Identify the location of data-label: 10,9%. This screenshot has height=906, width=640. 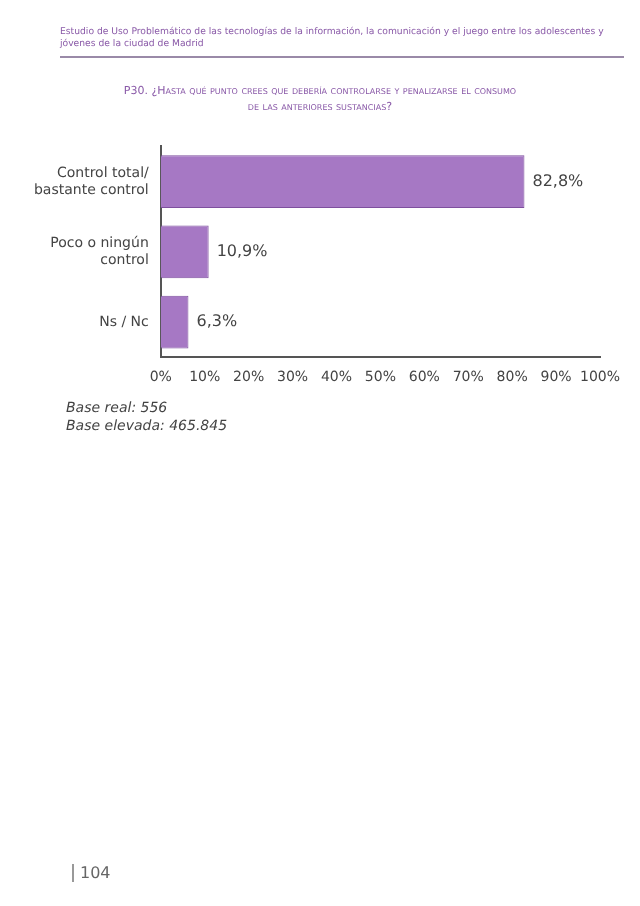
(242, 250).